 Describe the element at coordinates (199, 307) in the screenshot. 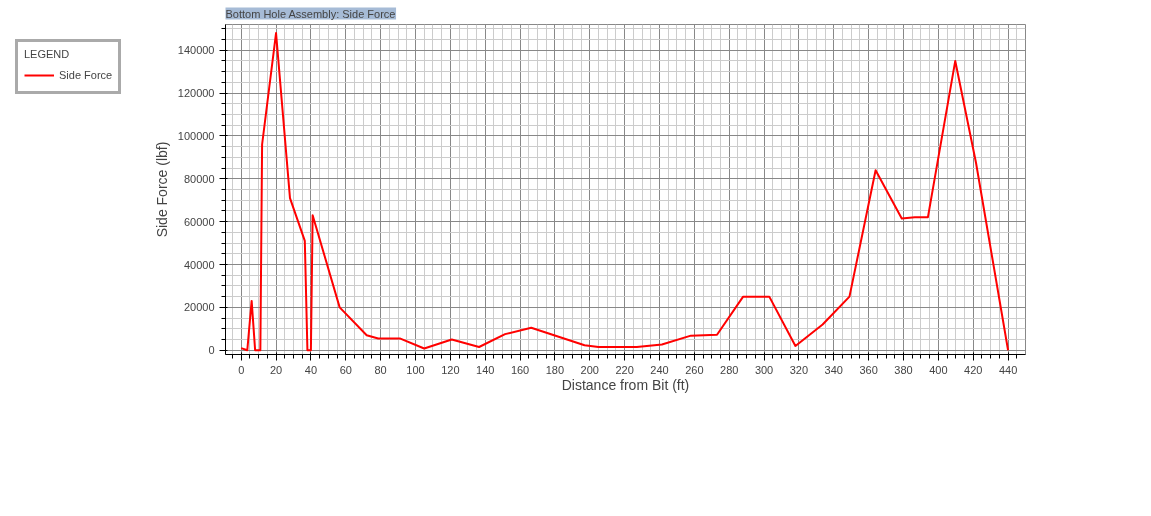

I see `y-tick-label: 20000` at that location.